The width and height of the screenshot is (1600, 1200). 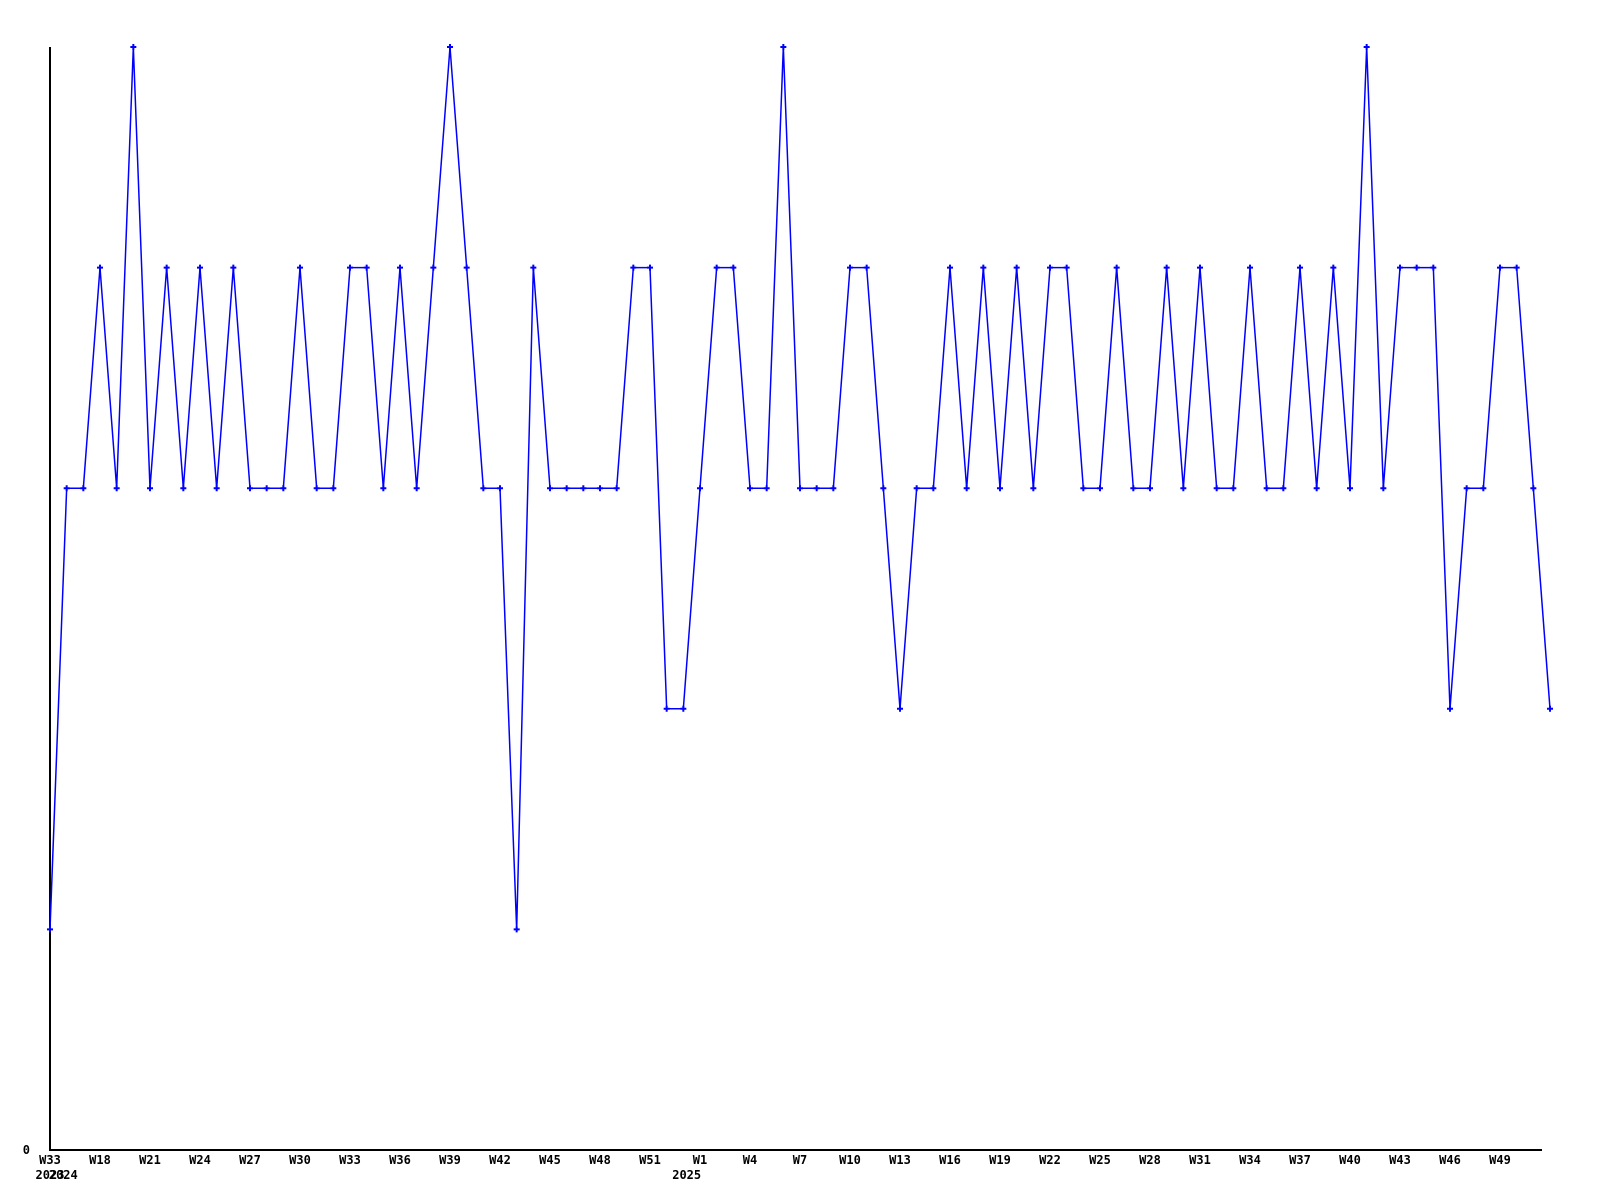 I want to click on x-tick-label: W10, so click(x=850, y=1160).